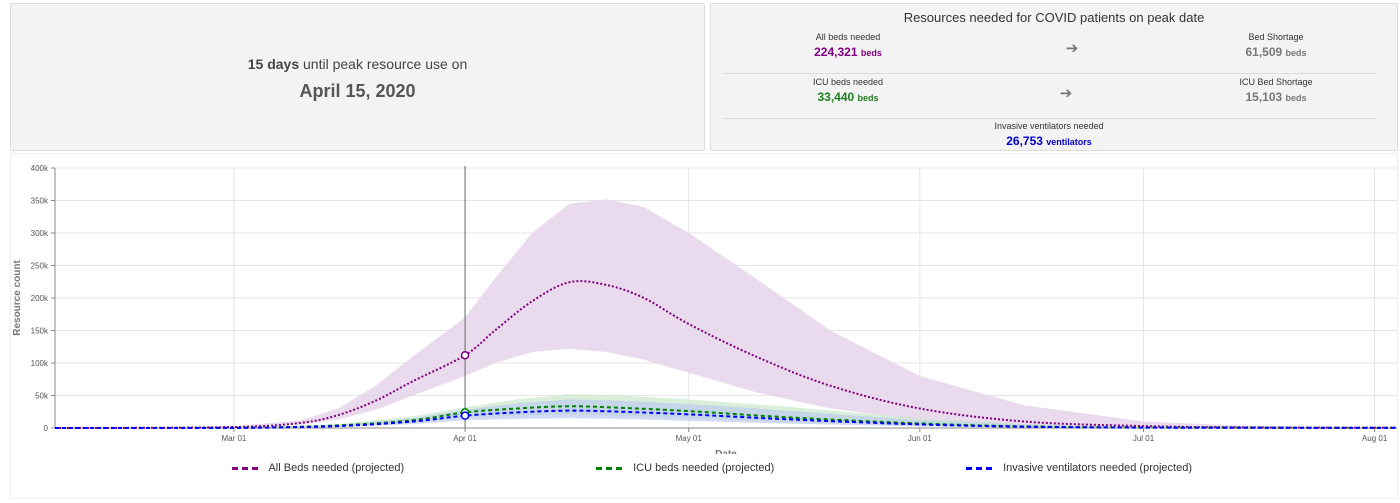  Describe the element at coordinates (1049, 126) in the screenshot. I see `ventilators-label: Invasive ventilators needed` at that location.